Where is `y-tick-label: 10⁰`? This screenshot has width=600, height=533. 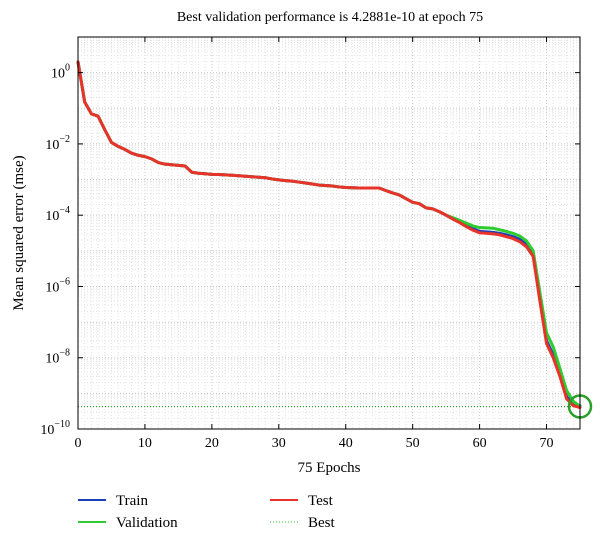
y-tick-label: 10⁰ is located at coordinates (60, 72).